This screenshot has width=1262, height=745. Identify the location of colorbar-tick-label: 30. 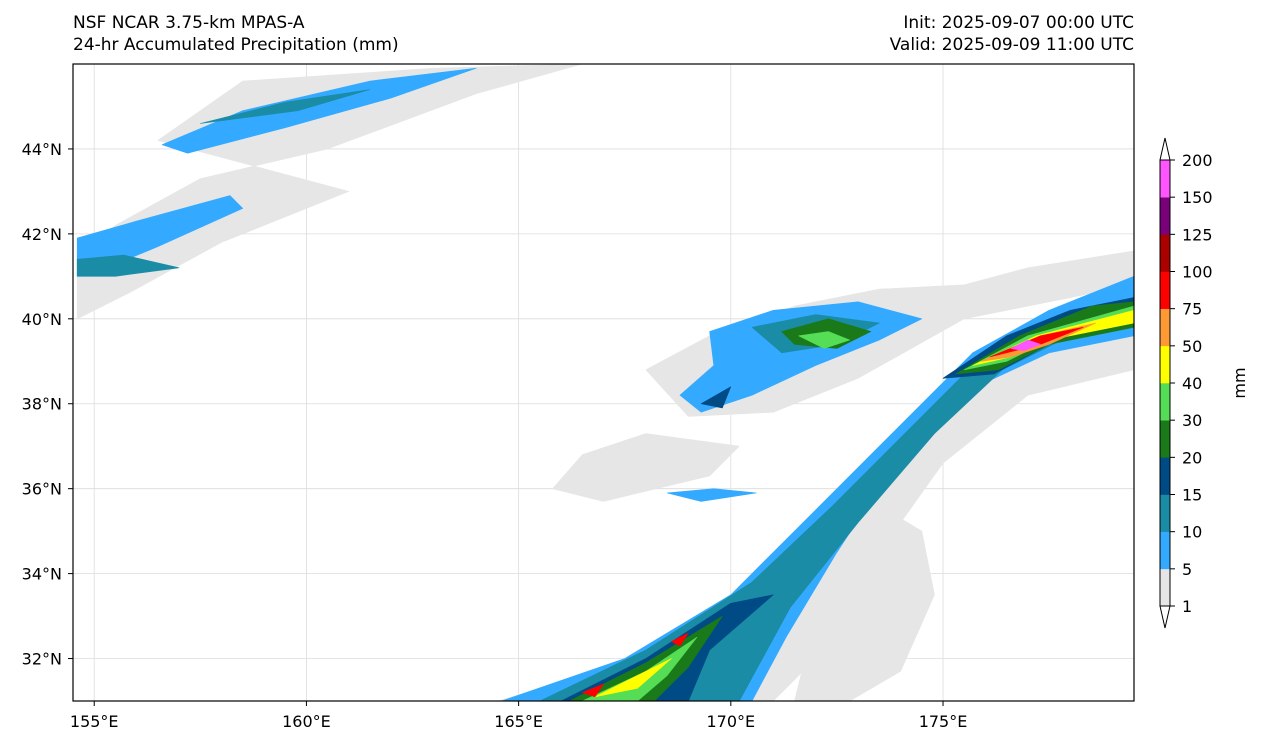
(1192, 420).